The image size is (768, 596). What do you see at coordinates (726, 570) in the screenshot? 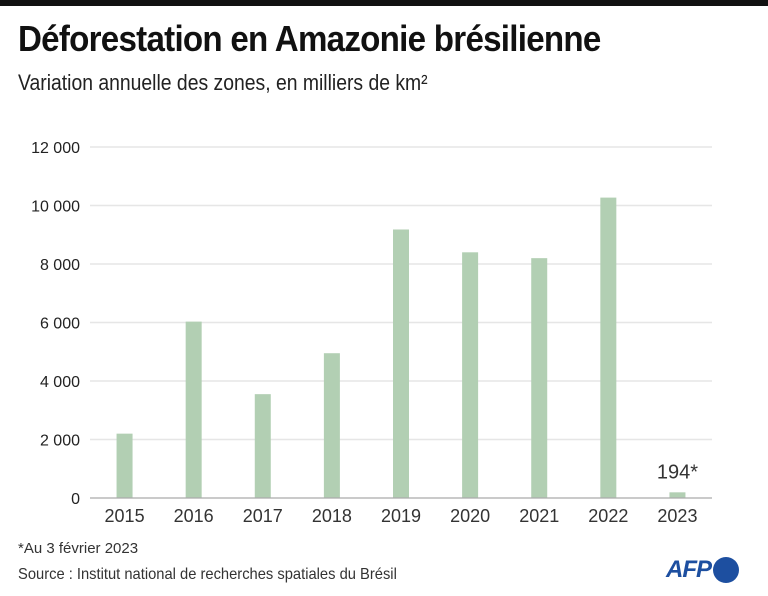
I see `afp-logo-dot-icon` at bounding box center [726, 570].